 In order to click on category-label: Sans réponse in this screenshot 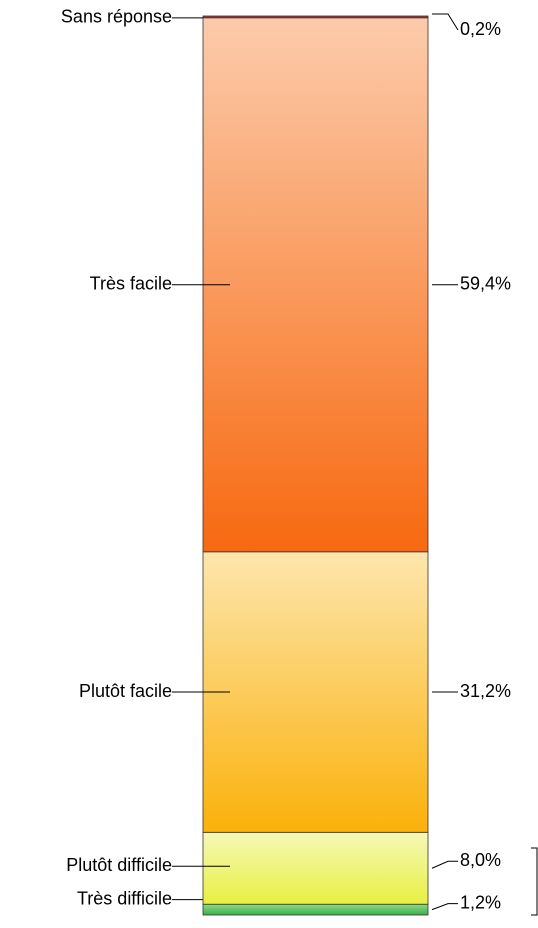, I will do `click(116, 17)`.